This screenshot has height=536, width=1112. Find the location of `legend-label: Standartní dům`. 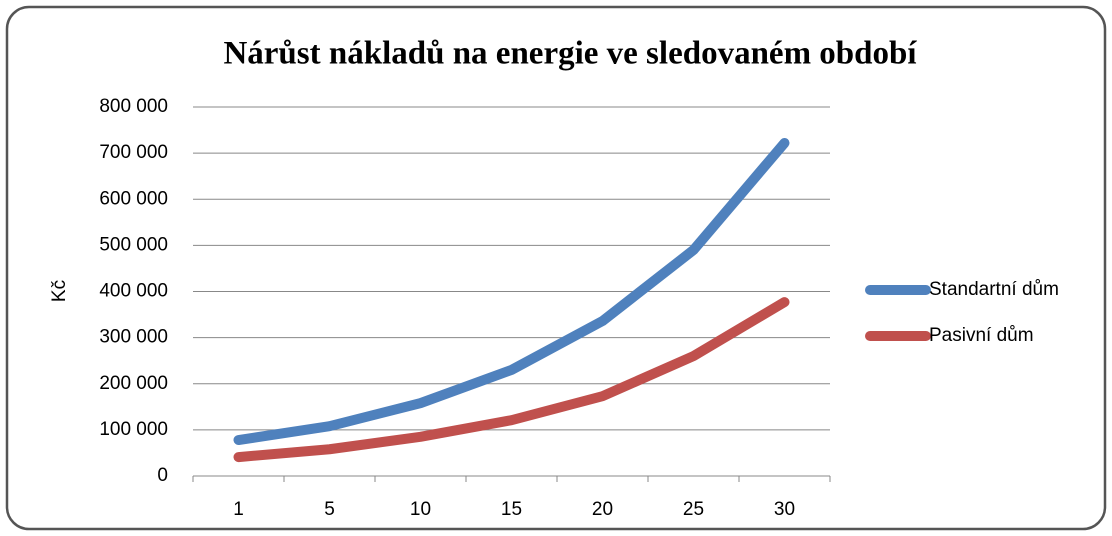

legend-label: Standartní dům is located at coordinates (994, 289).